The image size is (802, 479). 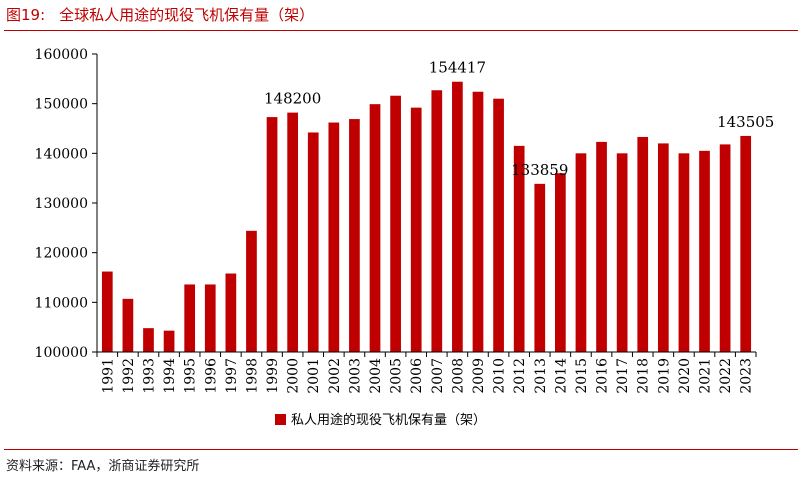 I want to click on y-tick-label: 110000, so click(x=61, y=303).